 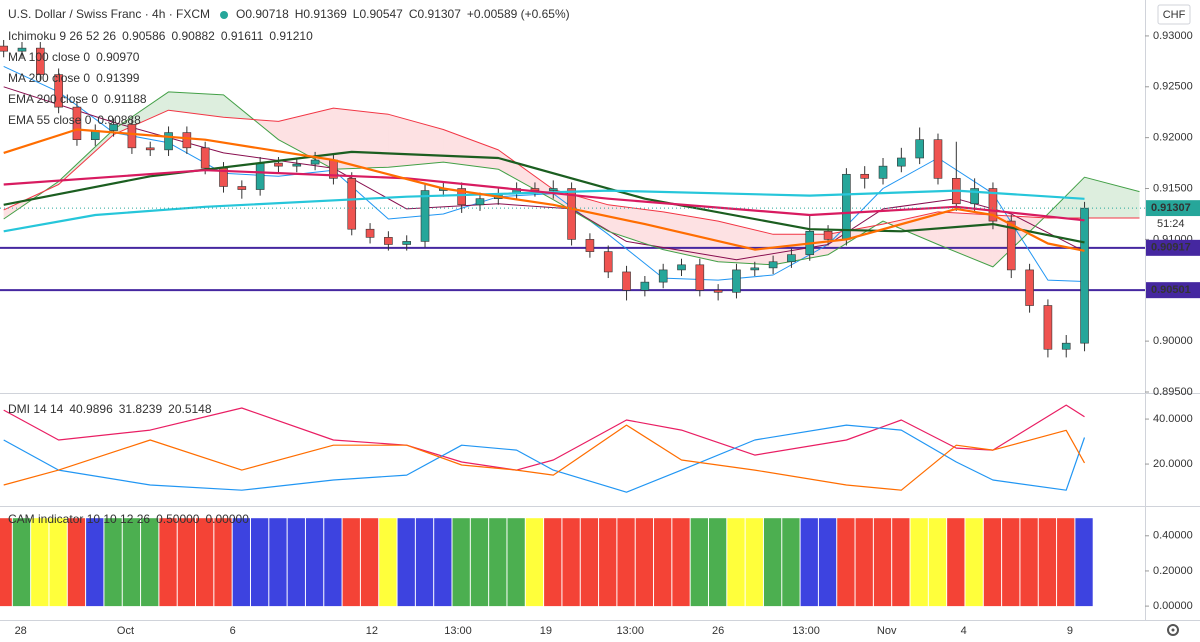 I want to click on legend-text: 31.8239, so click(x=141, y=409).